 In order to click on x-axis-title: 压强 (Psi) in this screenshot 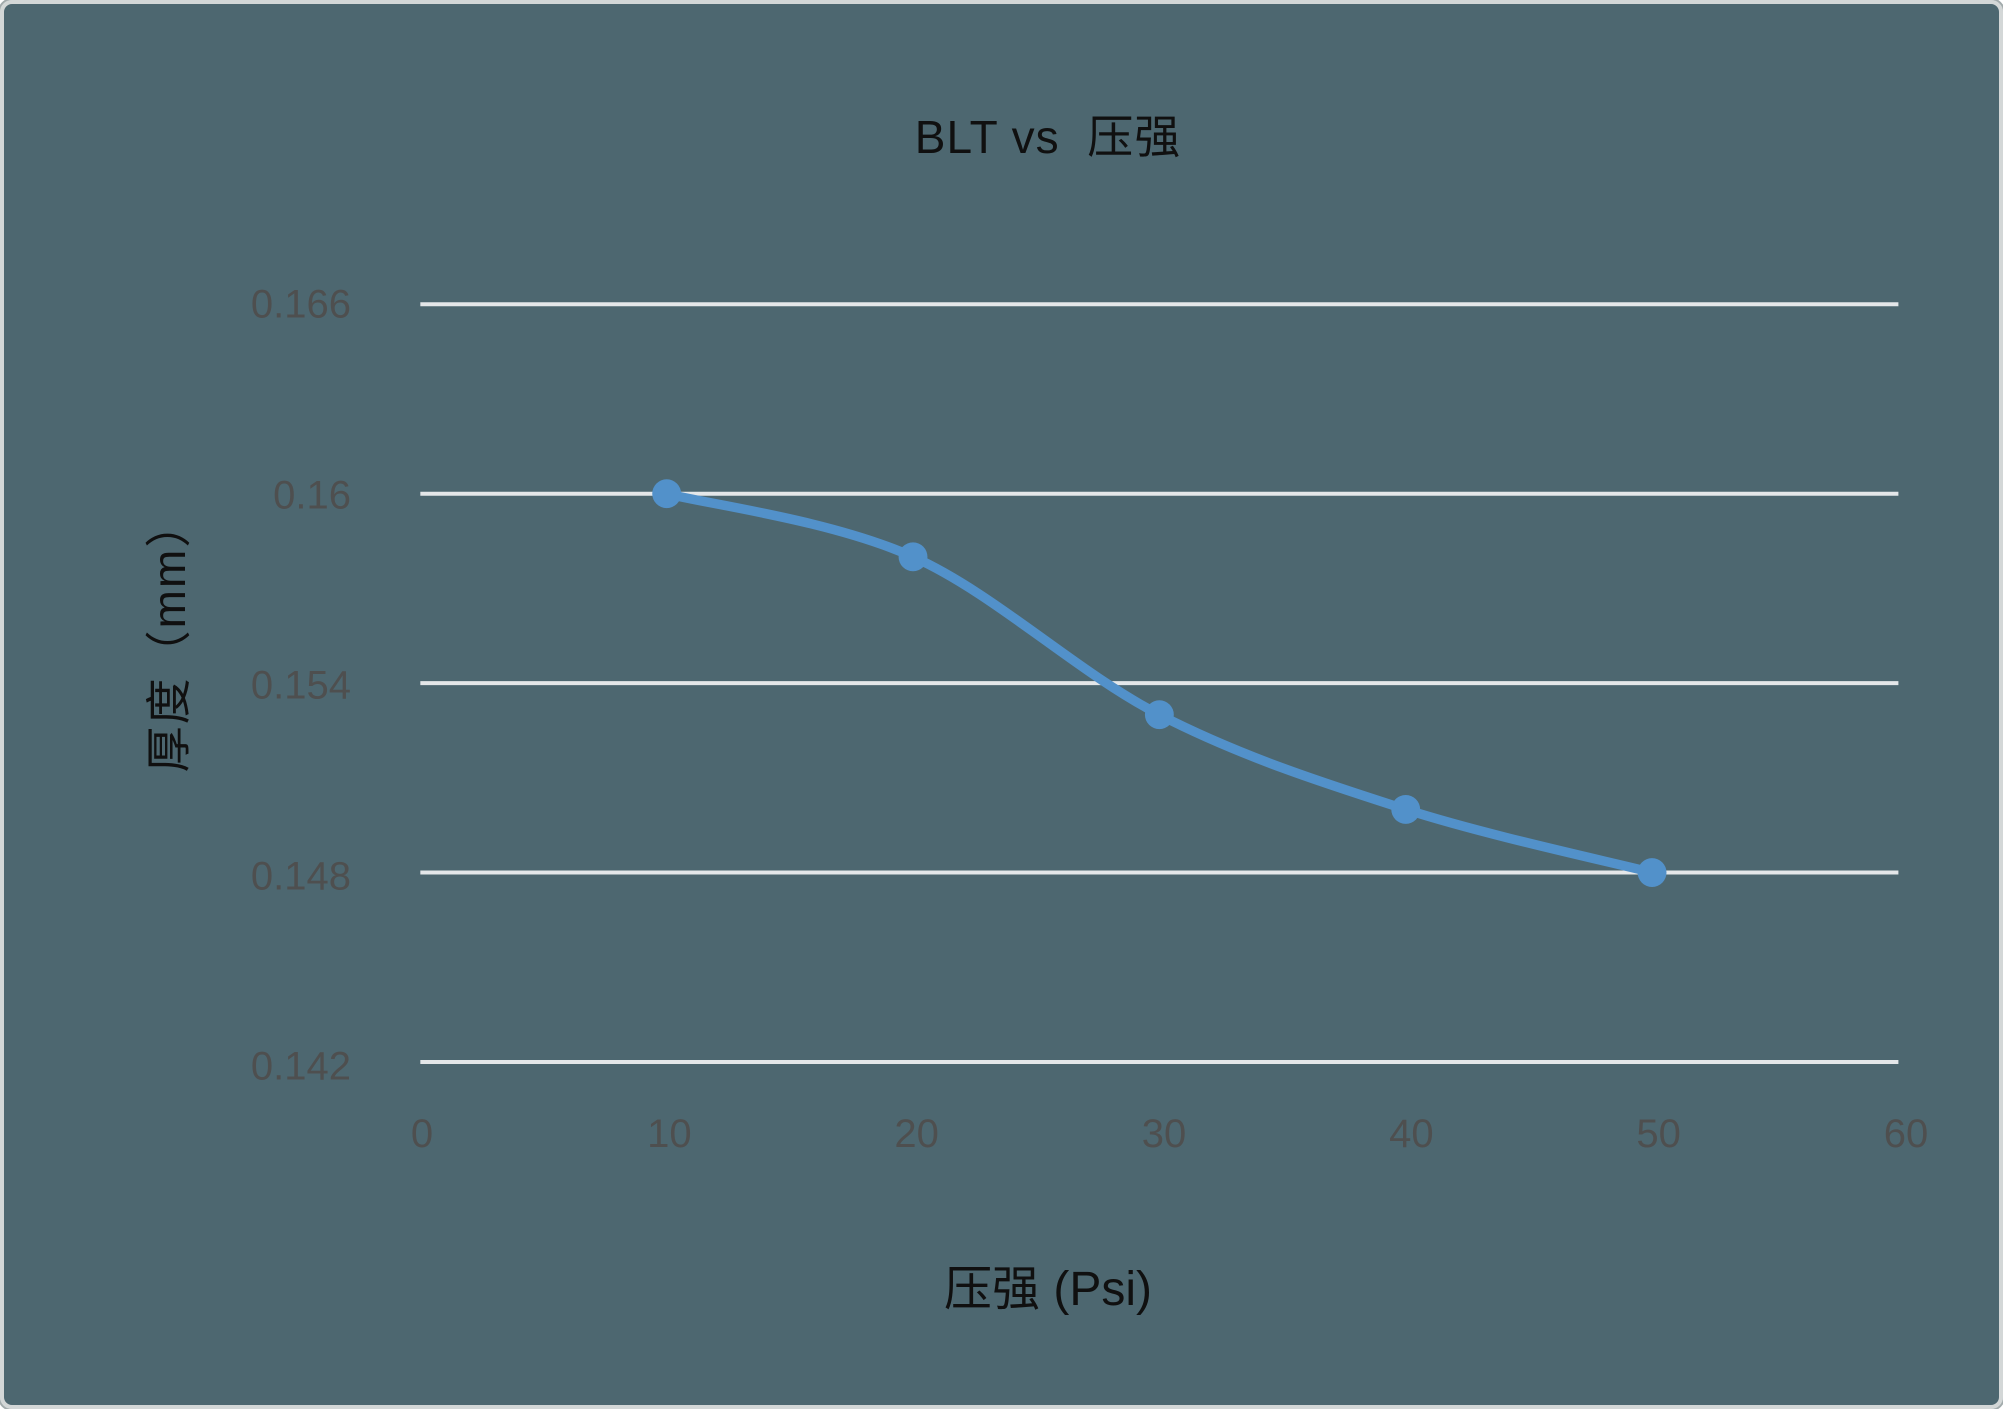, I will do `click(1048, 1289)`.